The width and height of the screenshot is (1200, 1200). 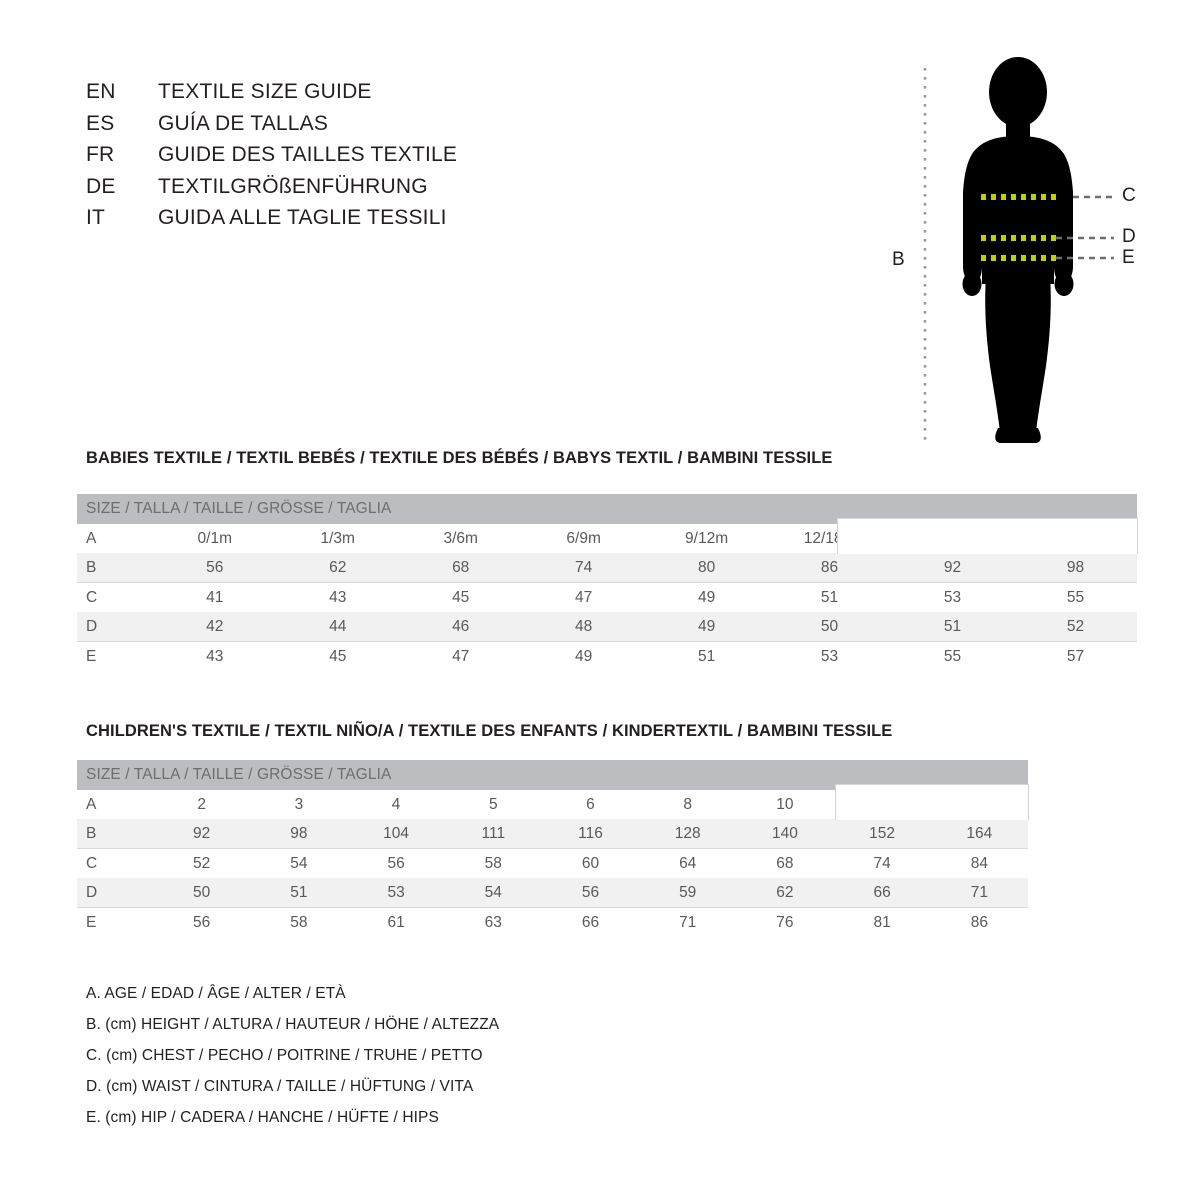 I want to click on table-row: A 2 3 4 5 6 8 10 12 14, so click(x=552, y=804).